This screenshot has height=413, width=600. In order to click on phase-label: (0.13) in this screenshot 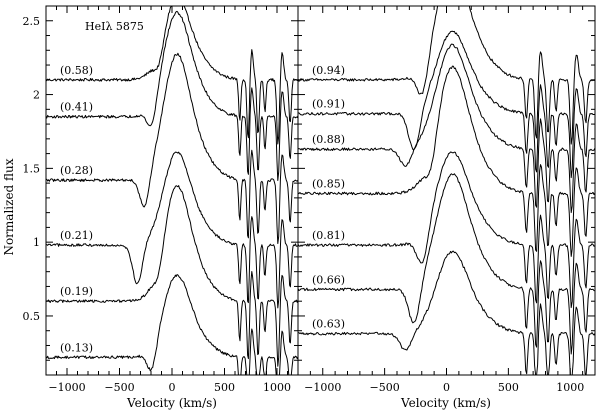, I will do `click(76, 347)`.